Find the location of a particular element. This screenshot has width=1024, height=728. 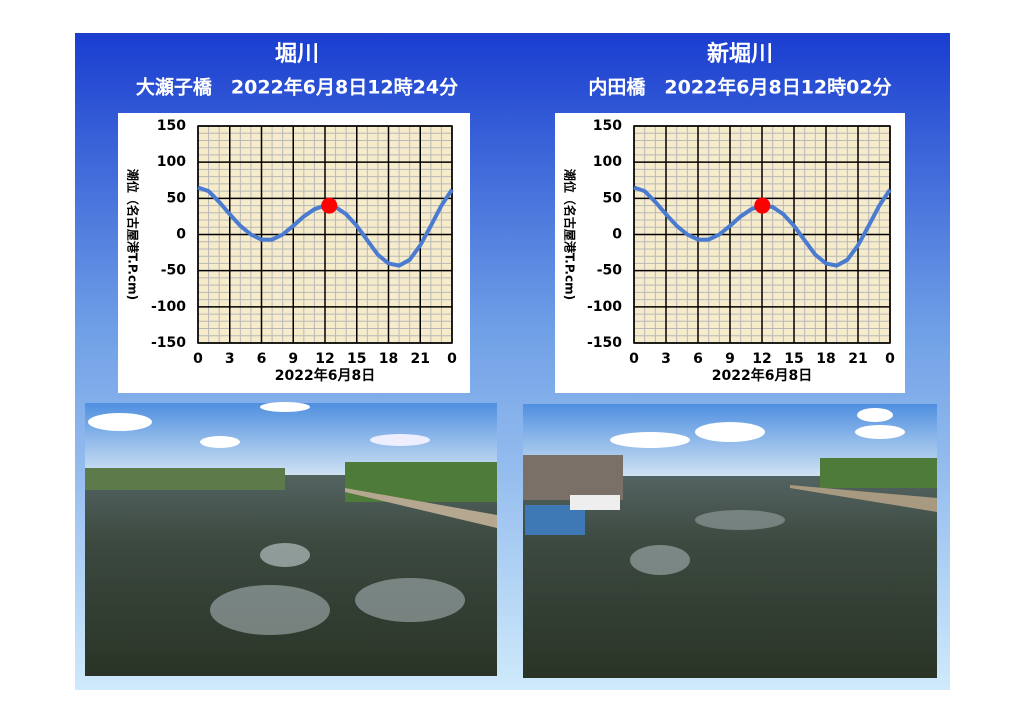

chart-subtitle: 大瀬子橋 2022年6月8日12時24分 is located at coordinates (297, 87).